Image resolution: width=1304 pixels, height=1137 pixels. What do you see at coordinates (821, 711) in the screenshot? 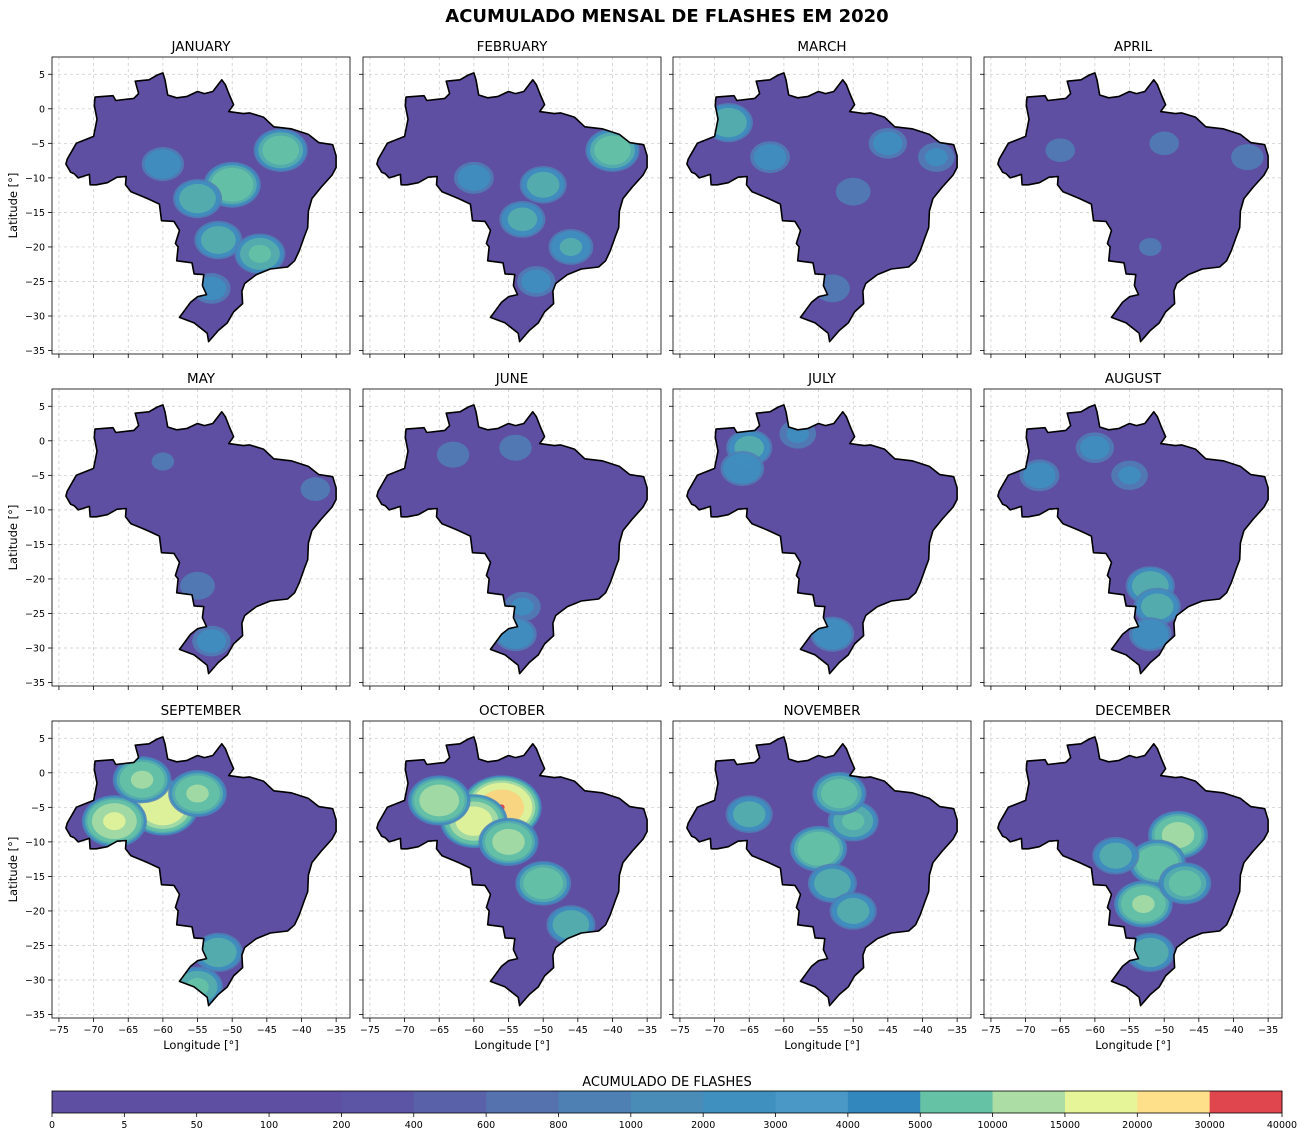
I see `panel-title: NOVEMBER` at bounding box center [821, 711].